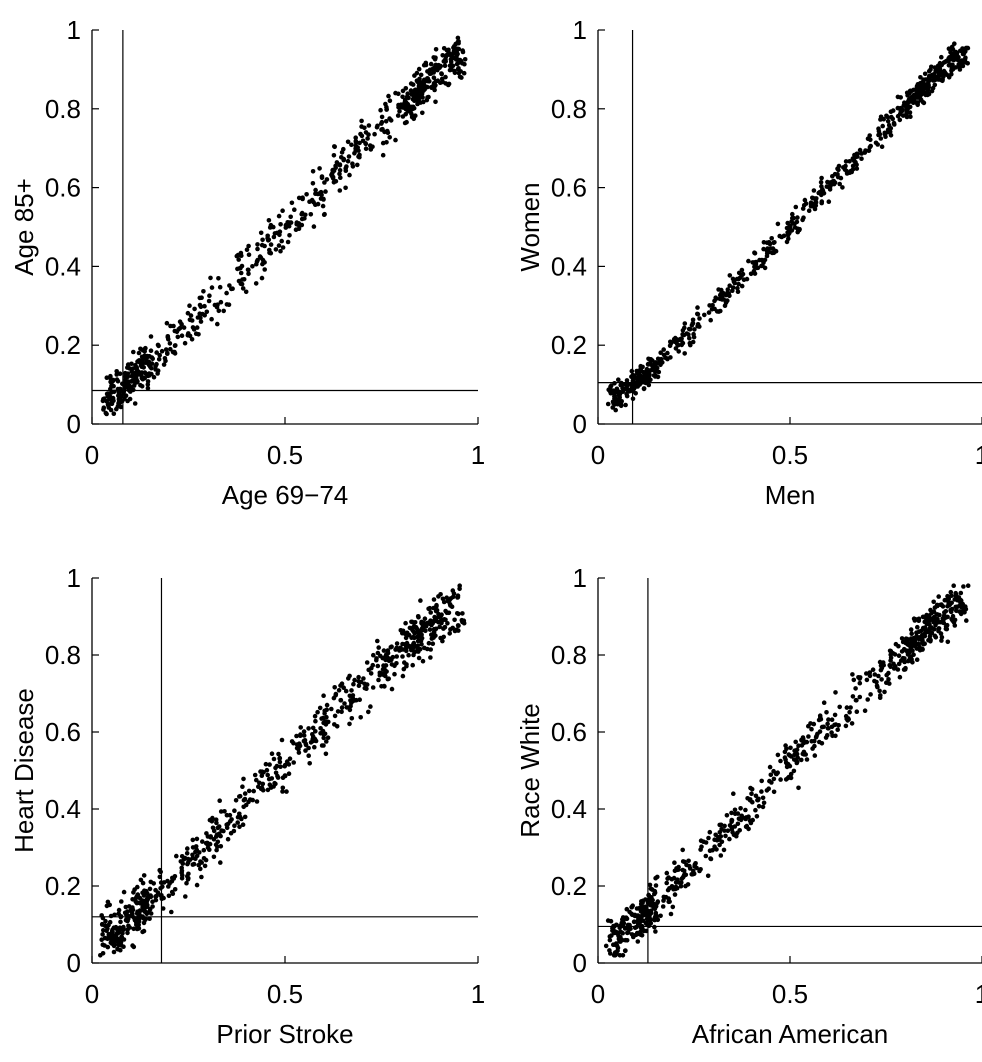 Image resolution: width=982 pixels, height=1062 pixels. What do you see at coordinates (285, 495) in the screenshot?
I see `x-axis-label: Age 69−74` at bounding box center [285, 495].